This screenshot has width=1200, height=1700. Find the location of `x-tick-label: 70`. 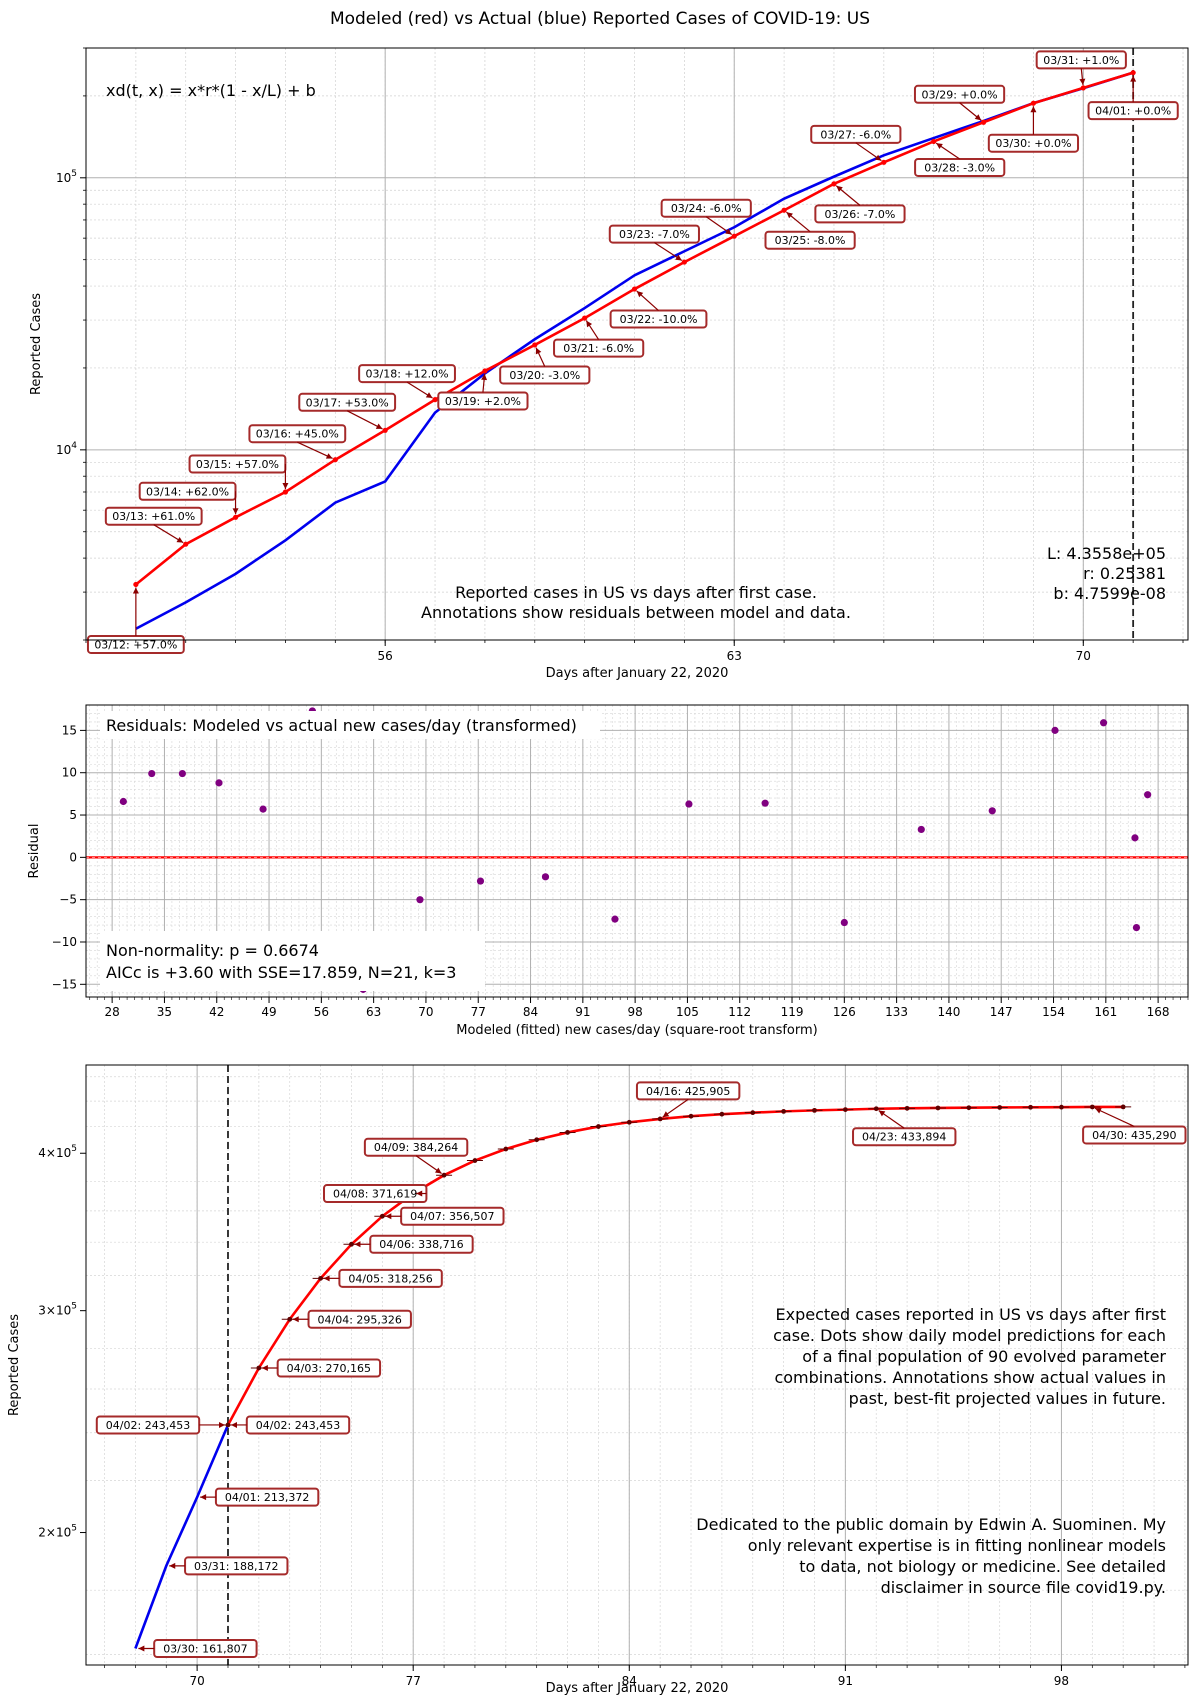

x-tick-label: 70 is located at coordinates (196, 1681).